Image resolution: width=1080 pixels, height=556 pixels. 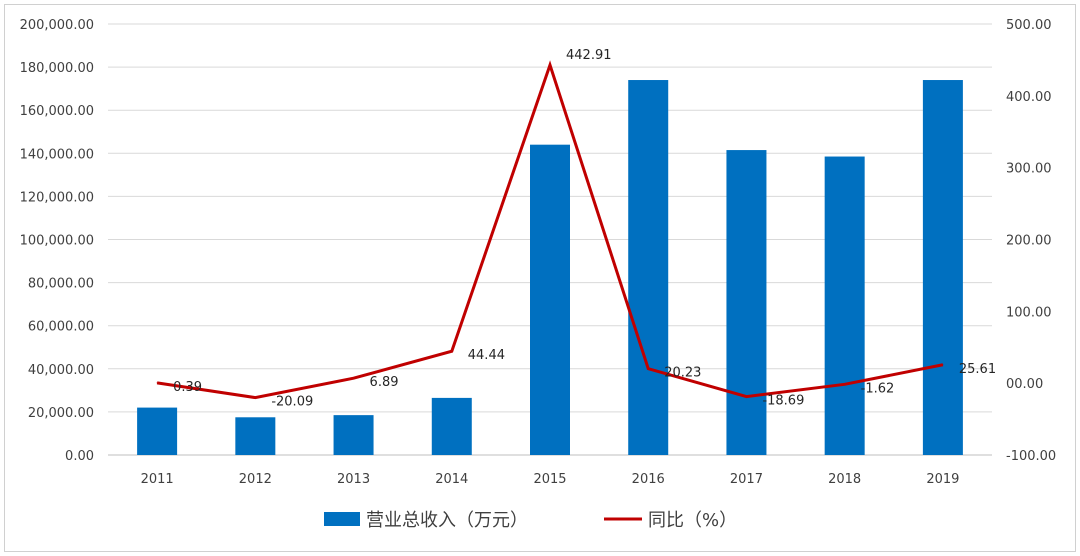 I want to click on left-tick-label: 120,000.00, so click(x=57, y=197).